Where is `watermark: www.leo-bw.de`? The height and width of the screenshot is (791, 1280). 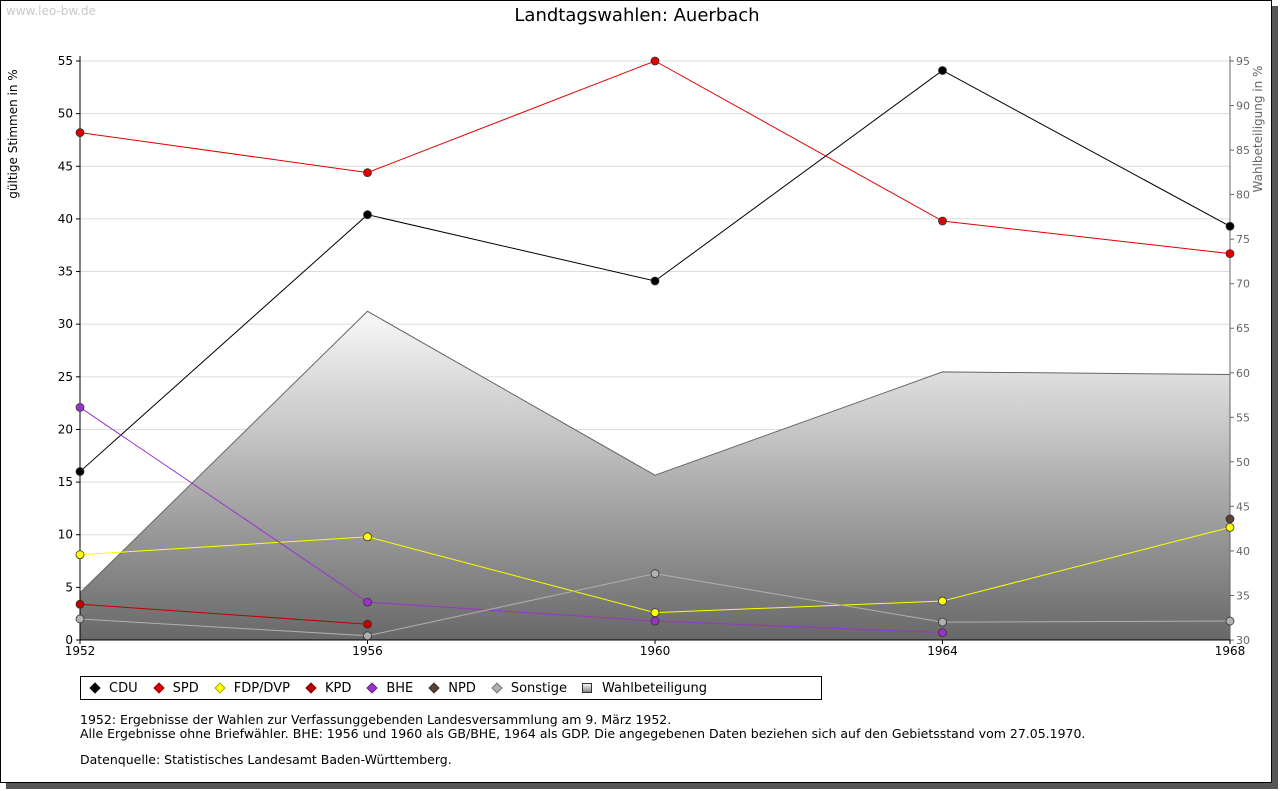
watermark: www.leo-bw.de is located at coordinates (51, 11).